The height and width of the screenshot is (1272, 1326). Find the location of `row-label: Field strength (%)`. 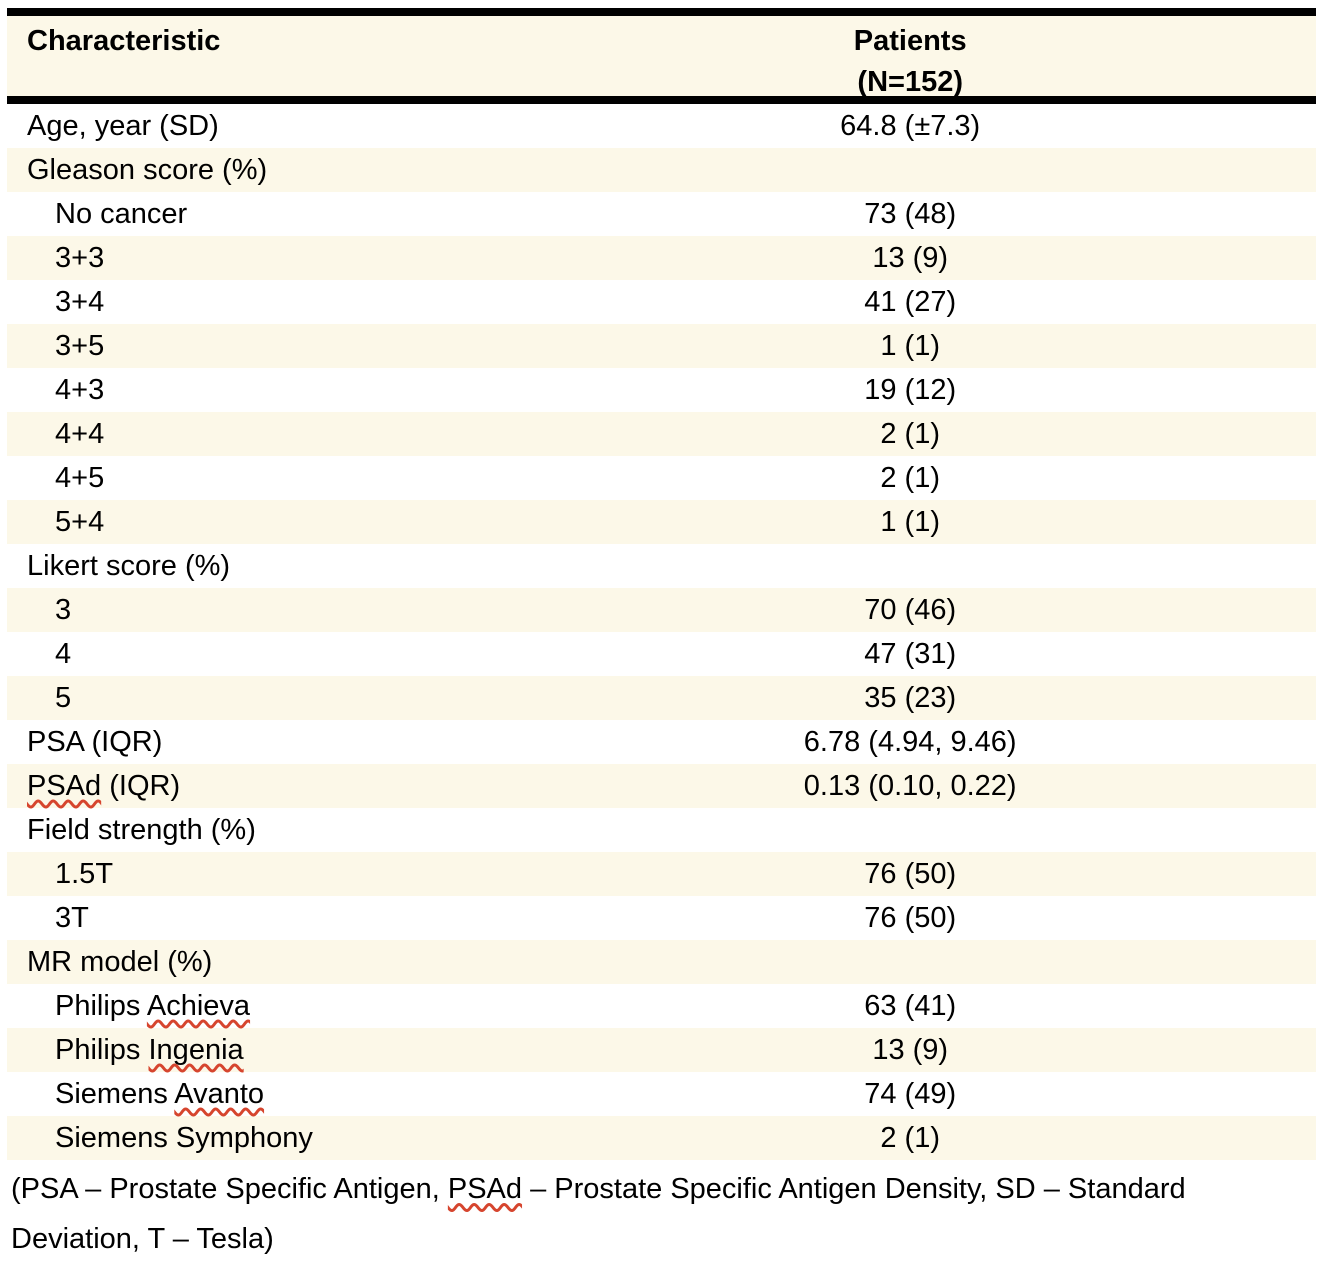

row-label: Field strength (%) is located at coordinates (141, 829).